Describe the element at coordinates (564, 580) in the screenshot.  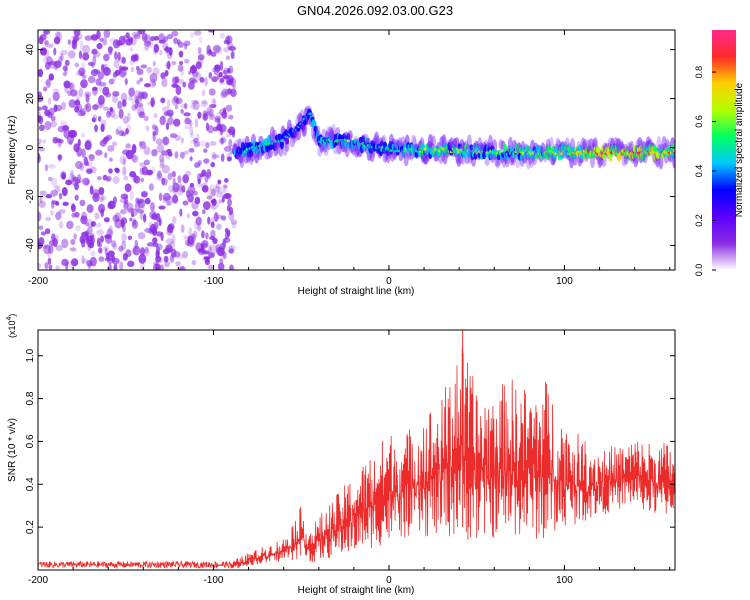
I see `snr-x-tick-label: 100` at that location.